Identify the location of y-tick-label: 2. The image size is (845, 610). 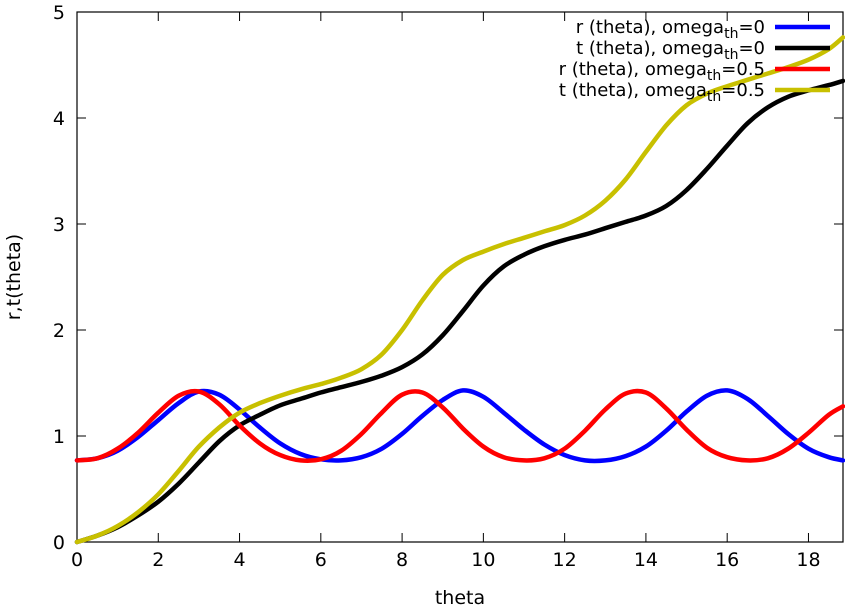
(59, 331).